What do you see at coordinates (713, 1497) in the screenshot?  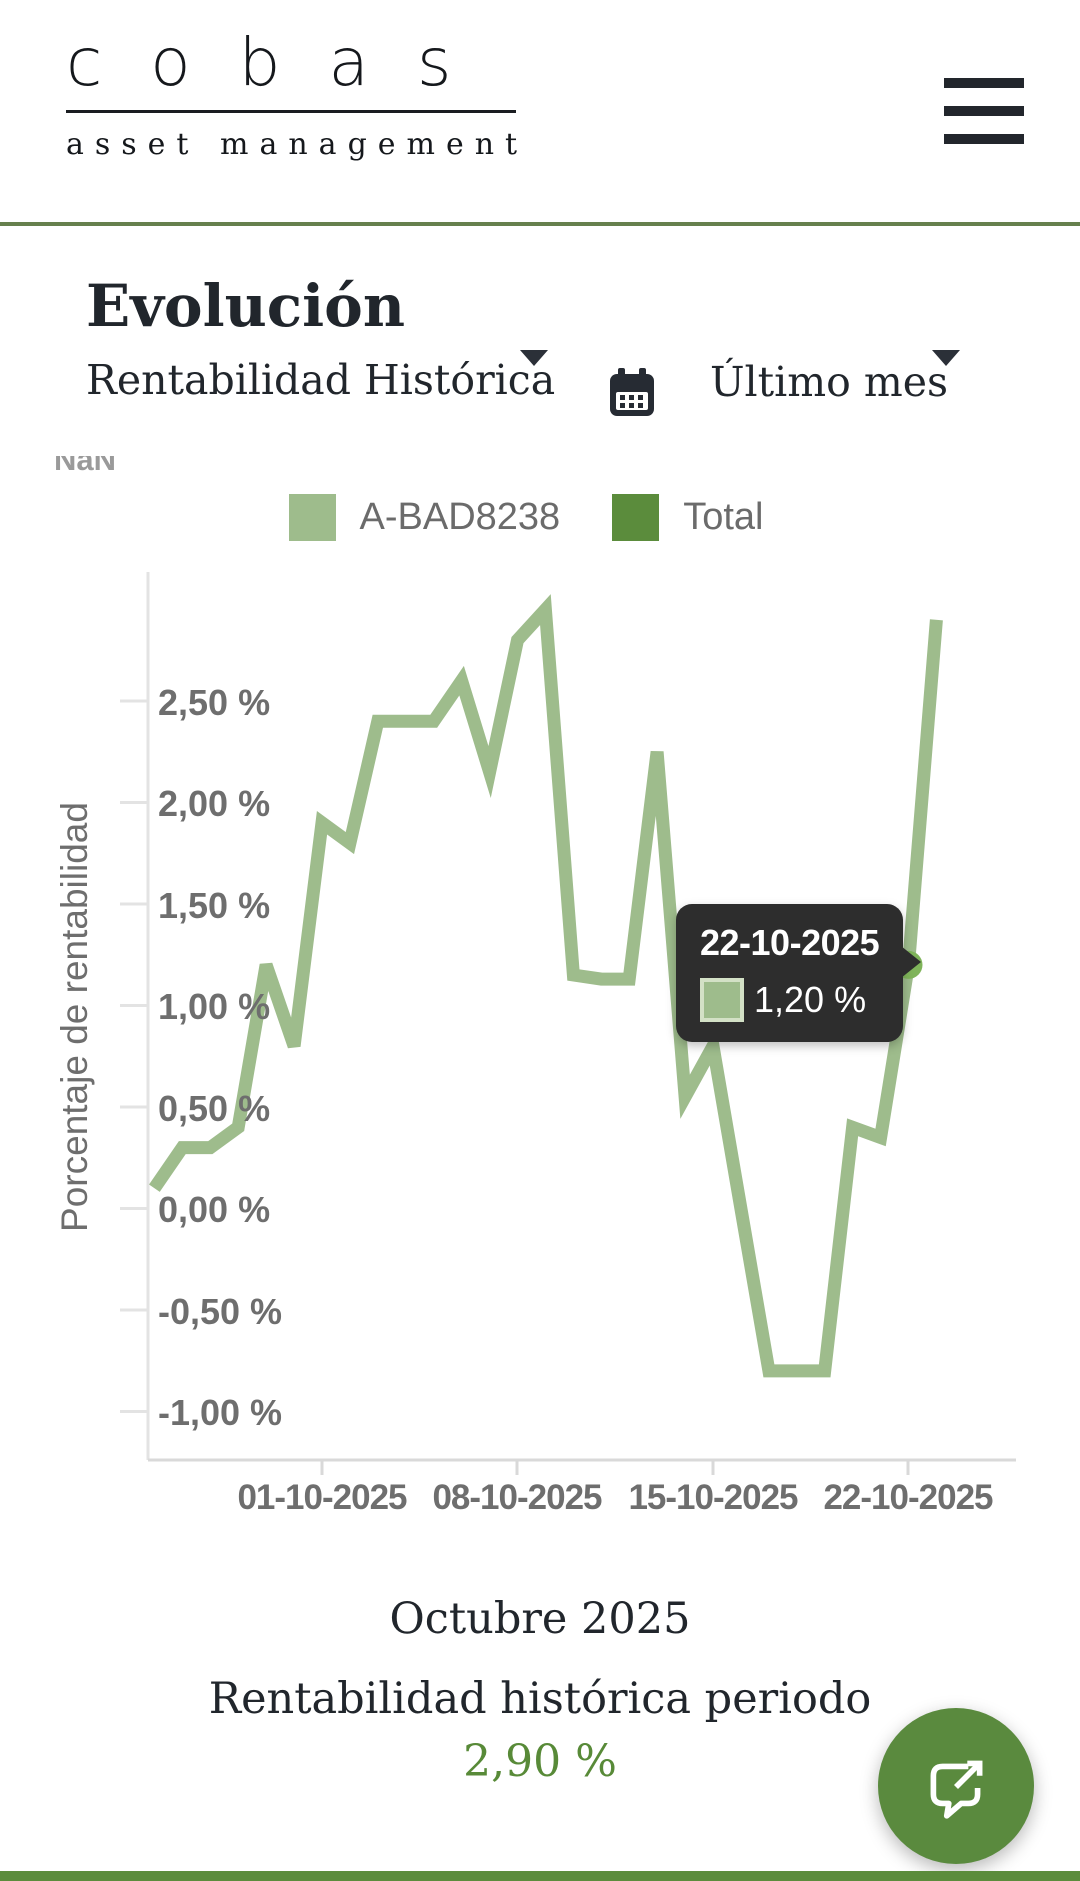 I see `x-tick-label: 15-10-2025` at bounding box center [713, 1497].